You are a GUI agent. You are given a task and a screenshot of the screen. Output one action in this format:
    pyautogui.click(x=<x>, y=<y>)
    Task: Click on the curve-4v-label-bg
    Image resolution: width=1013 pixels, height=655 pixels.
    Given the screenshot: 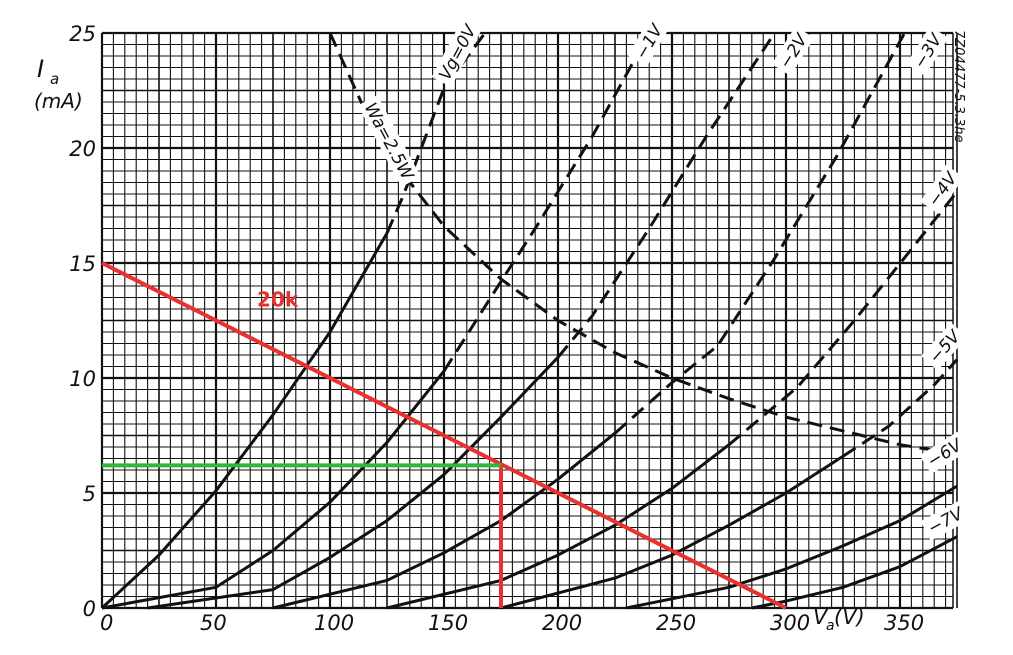 What is the action you would take?
    pyautogui.click(x=942, y=189)
    